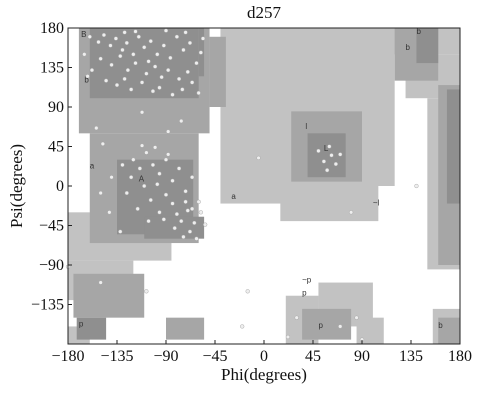 This screenshot has height=394, width=480. What do you see at coordinates (52, 68) in the screenshot?
I see `y-tick-label: 135` at bounding box center [52, 68].